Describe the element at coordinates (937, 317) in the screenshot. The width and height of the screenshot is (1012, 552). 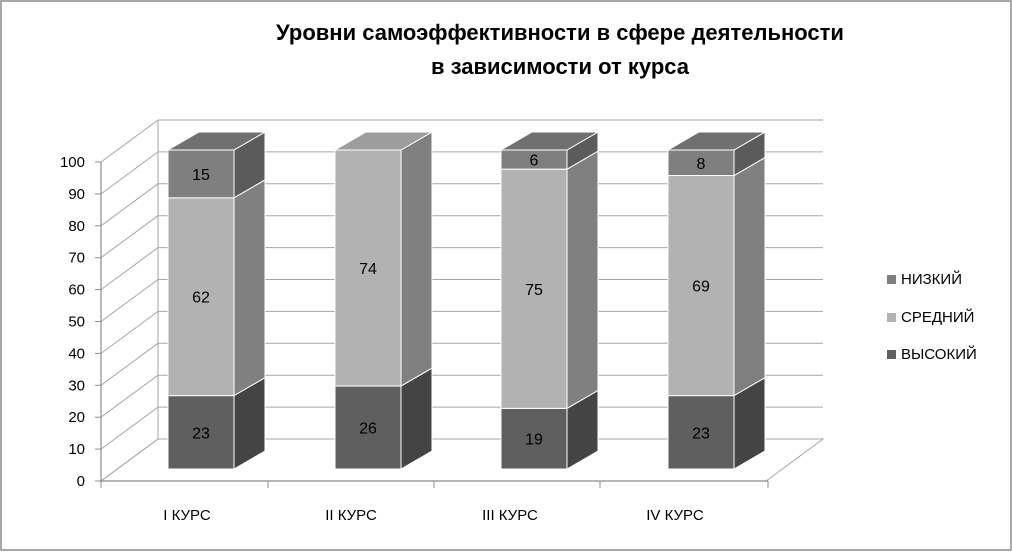
I see `legend-label: СРЕДНИЙ` at that location.